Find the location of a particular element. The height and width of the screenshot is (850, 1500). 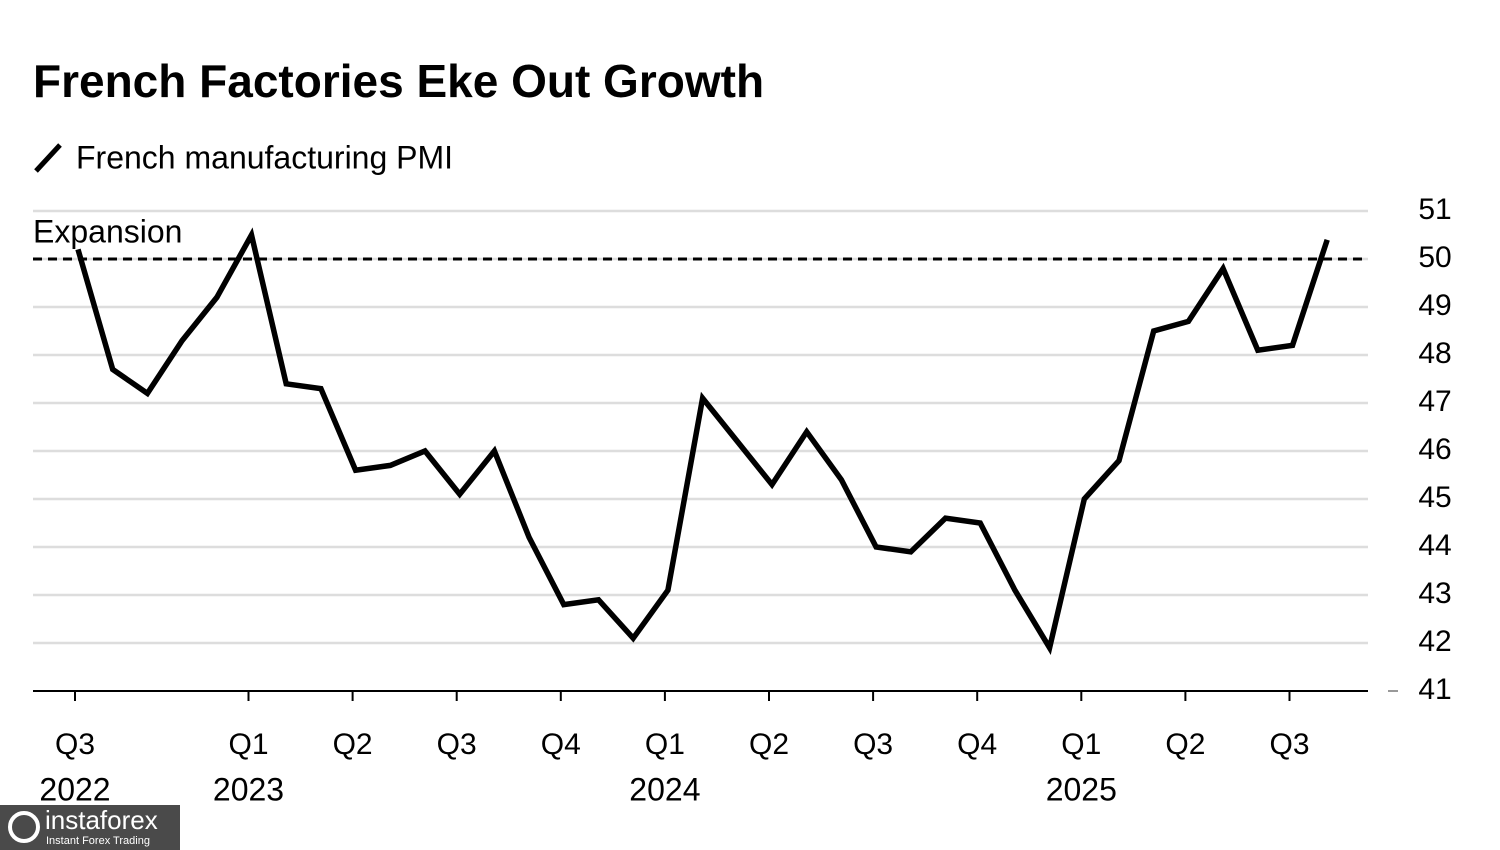

watermark-icon is located at coordinates (24, 827).